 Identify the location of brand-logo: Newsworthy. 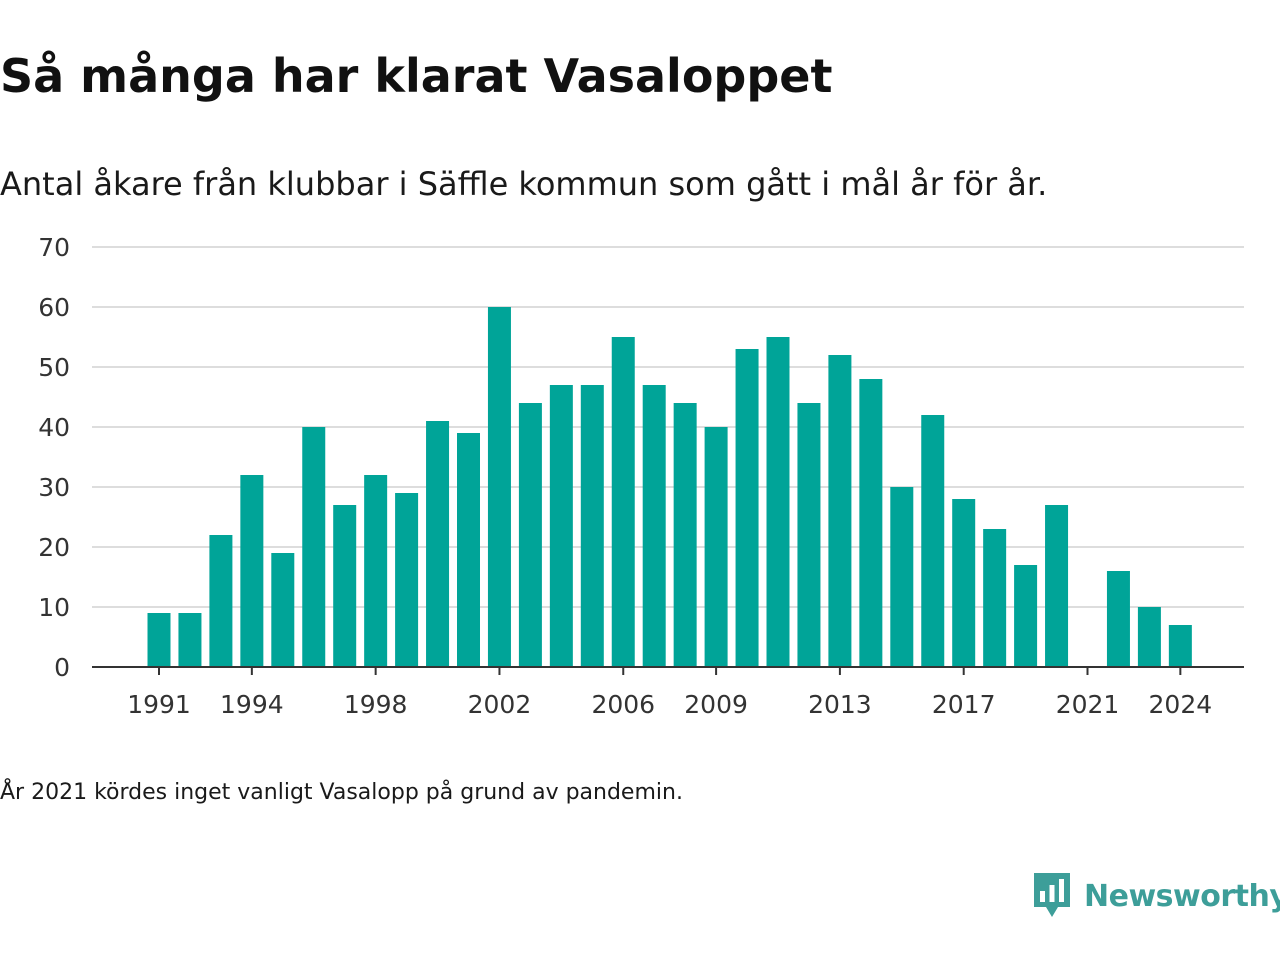
(1156, 896).